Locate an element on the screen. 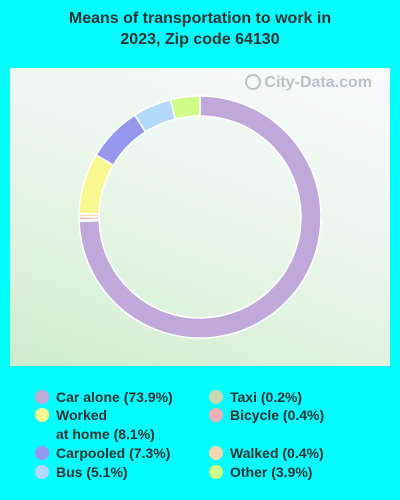 Image resolution: width=400 pixels, height=500 pixels. legend-item-walked: Walked (0.4%) is located at coordinates (266, 453).